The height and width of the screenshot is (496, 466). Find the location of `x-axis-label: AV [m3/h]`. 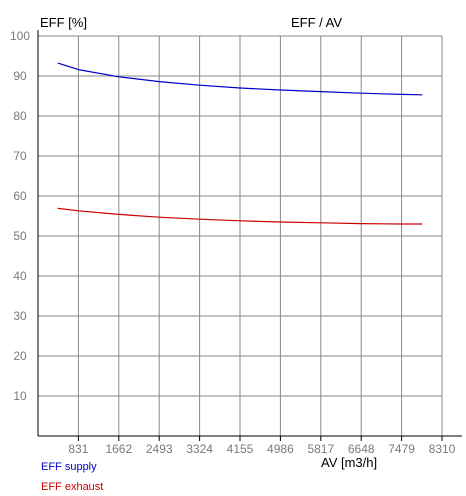

x-axis-label: AV [m3/h] is located at coordinates (349, 462).